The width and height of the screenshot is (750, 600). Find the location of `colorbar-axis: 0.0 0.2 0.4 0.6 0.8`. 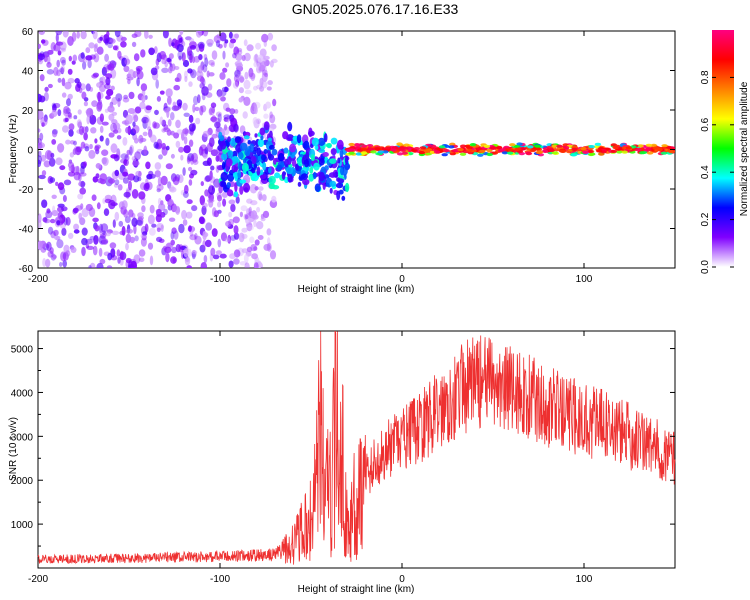

colorbar-axis: 0.0 0.2 0.4 0.6 0.8 is located at coordinates (717, 172).